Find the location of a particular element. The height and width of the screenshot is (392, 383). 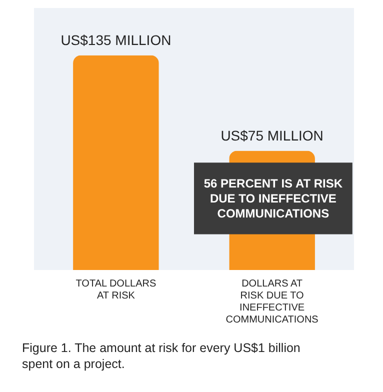

annotation: 56 PERCENT IS AT RISK DUE TO INEFFECTIVE COMMUNICATIONS is located at coordinates (273, 198).